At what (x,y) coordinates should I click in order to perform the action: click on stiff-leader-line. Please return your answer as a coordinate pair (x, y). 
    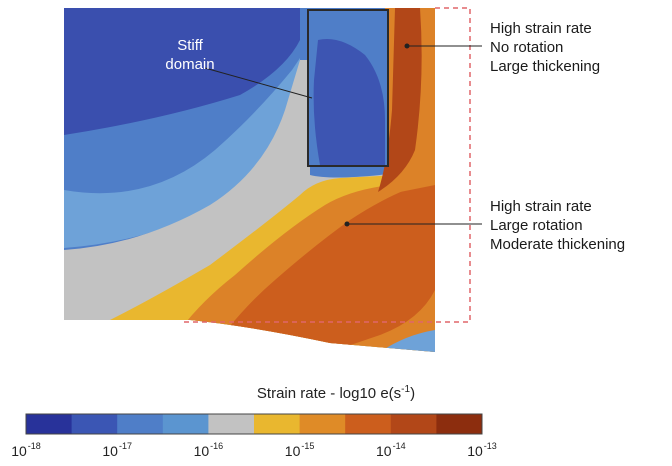
    Looking at the image, I should click on (258, 83).